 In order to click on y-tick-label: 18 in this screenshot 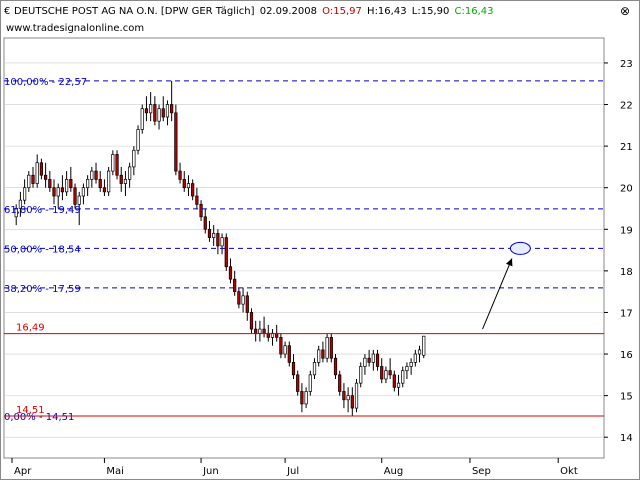, I will do `click(626, 272)`.